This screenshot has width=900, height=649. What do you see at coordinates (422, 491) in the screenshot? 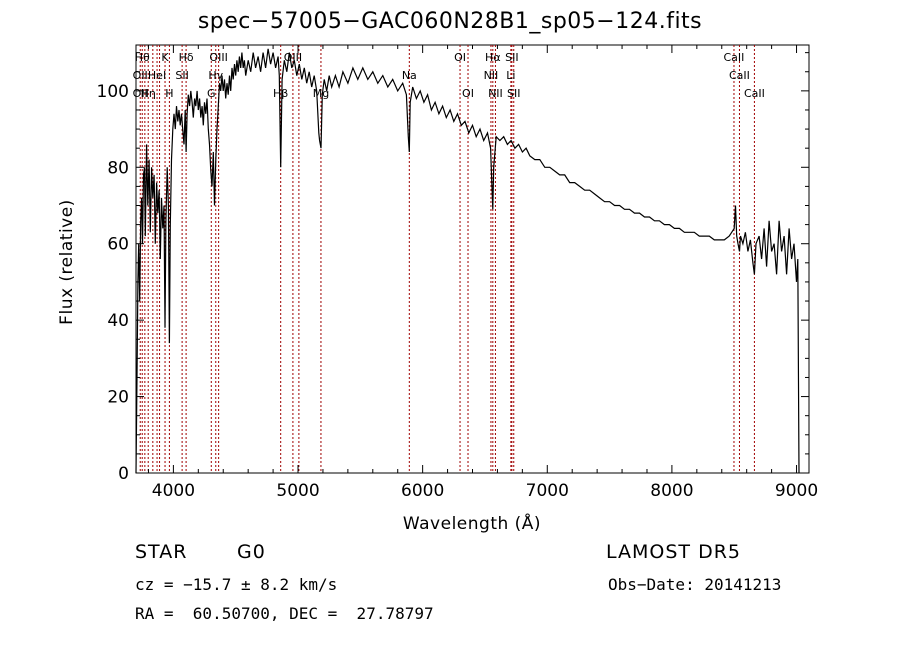
I see `x-tick-label: 6000` at bounding box center [422, 491].